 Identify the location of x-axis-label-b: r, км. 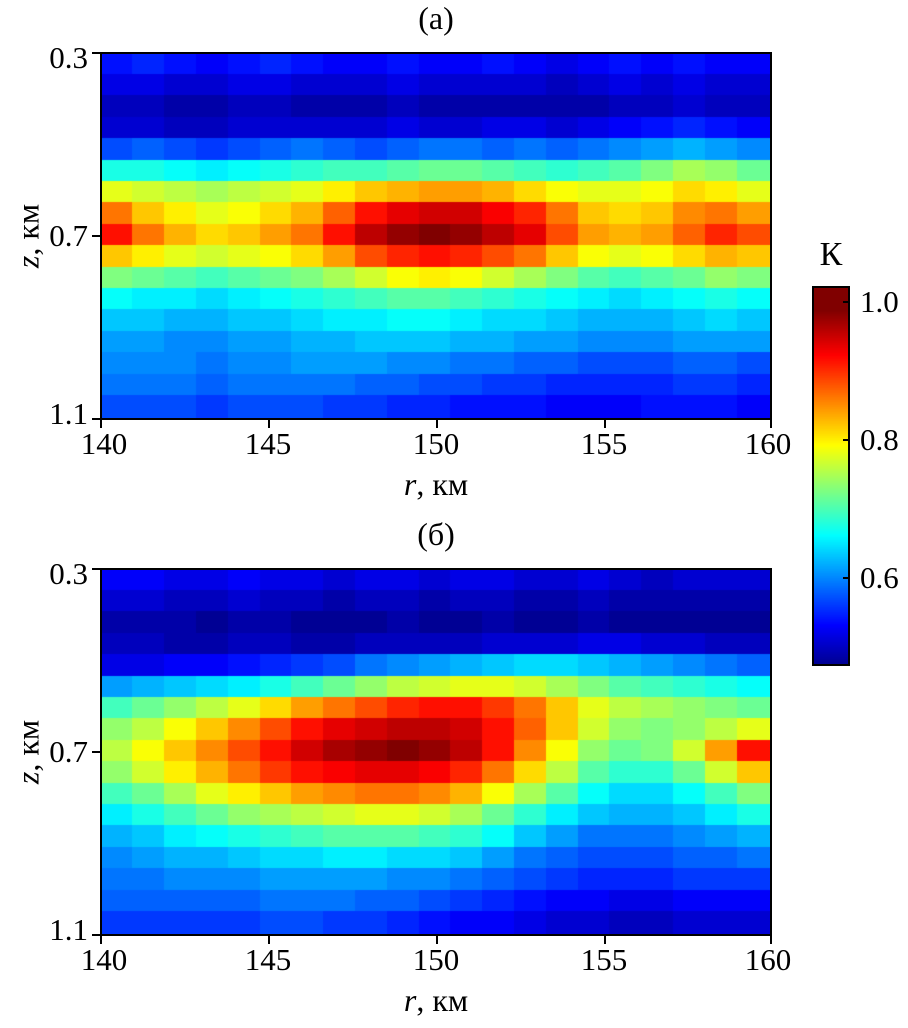
(436, 1000).